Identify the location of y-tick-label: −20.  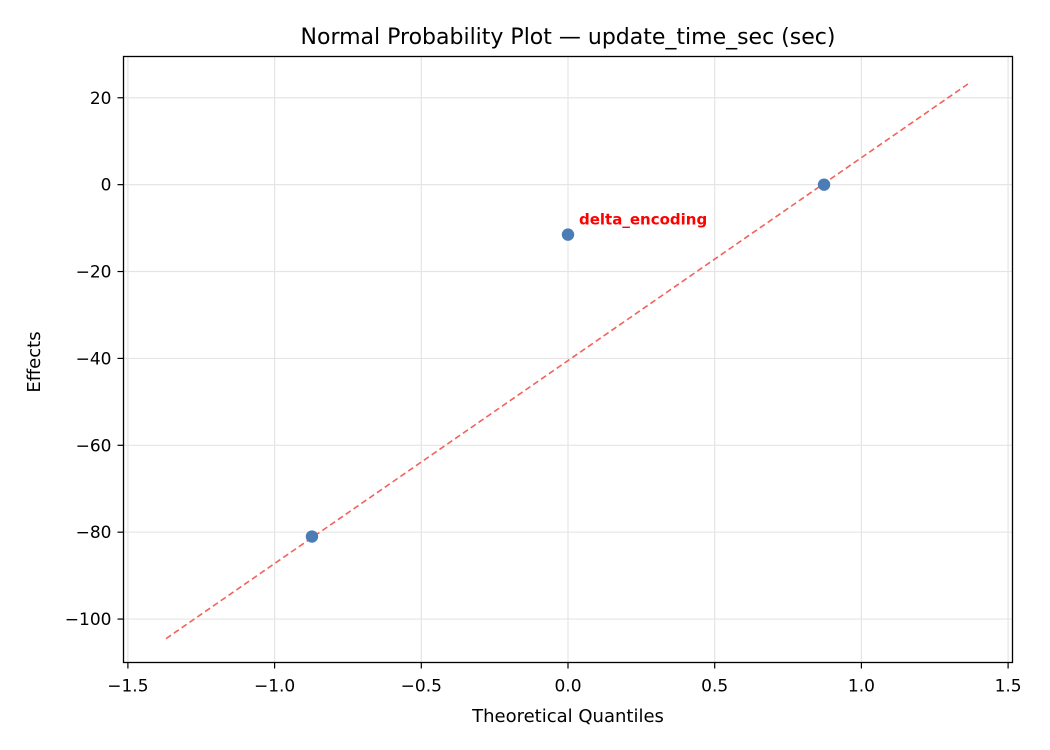
(94, 273).